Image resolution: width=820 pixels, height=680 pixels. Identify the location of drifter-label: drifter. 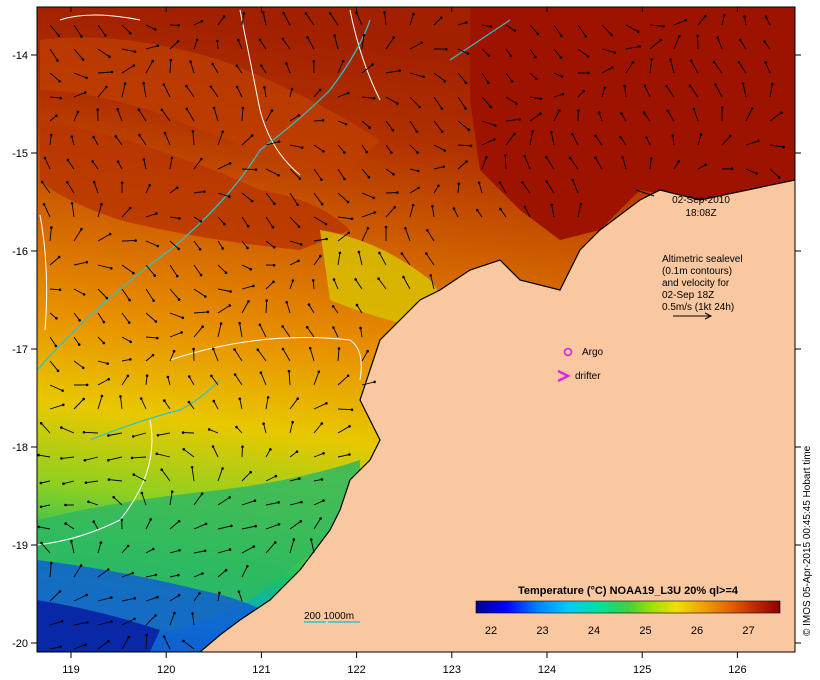
(588, 376).